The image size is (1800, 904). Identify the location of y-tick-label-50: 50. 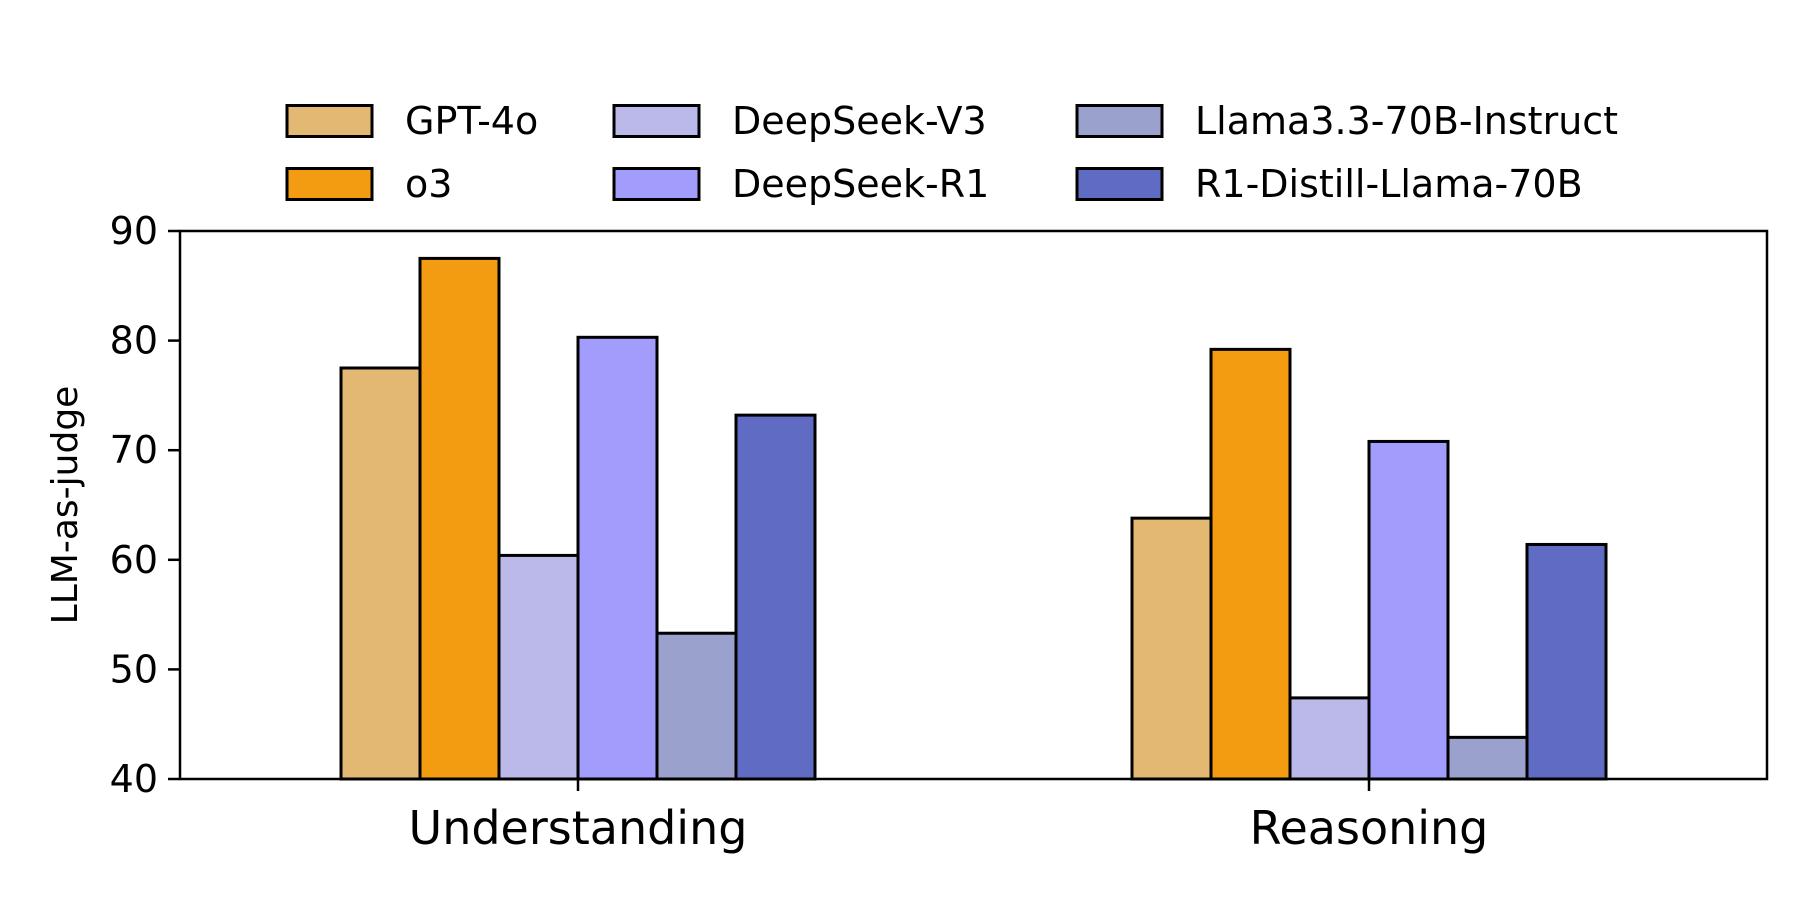
(134, 669).